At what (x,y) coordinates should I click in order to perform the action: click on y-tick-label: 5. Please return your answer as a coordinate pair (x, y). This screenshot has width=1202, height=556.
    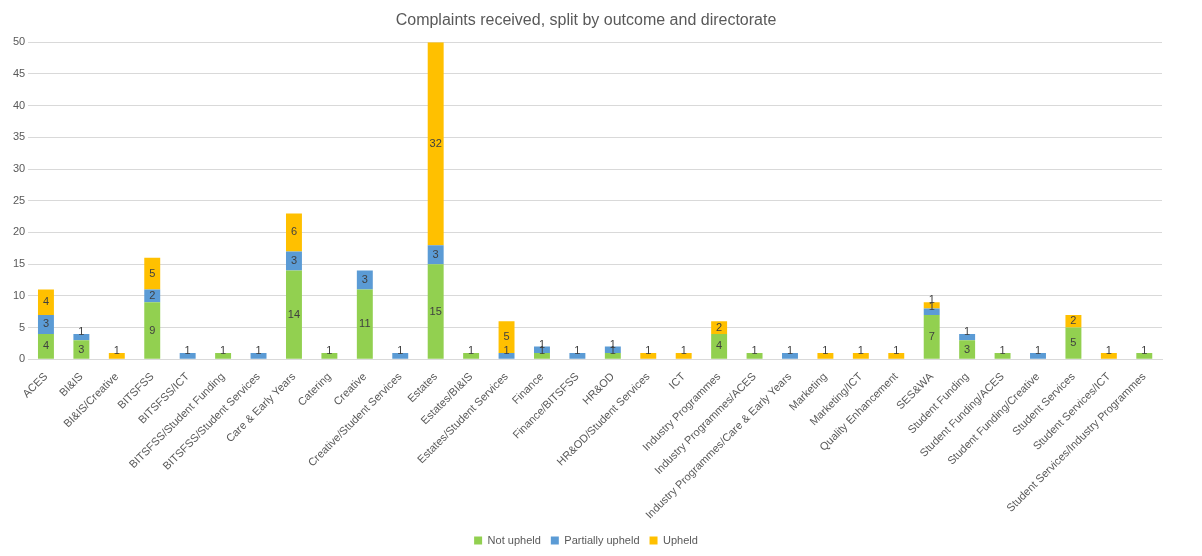
    Looking at the image, I should click on (22, 326).